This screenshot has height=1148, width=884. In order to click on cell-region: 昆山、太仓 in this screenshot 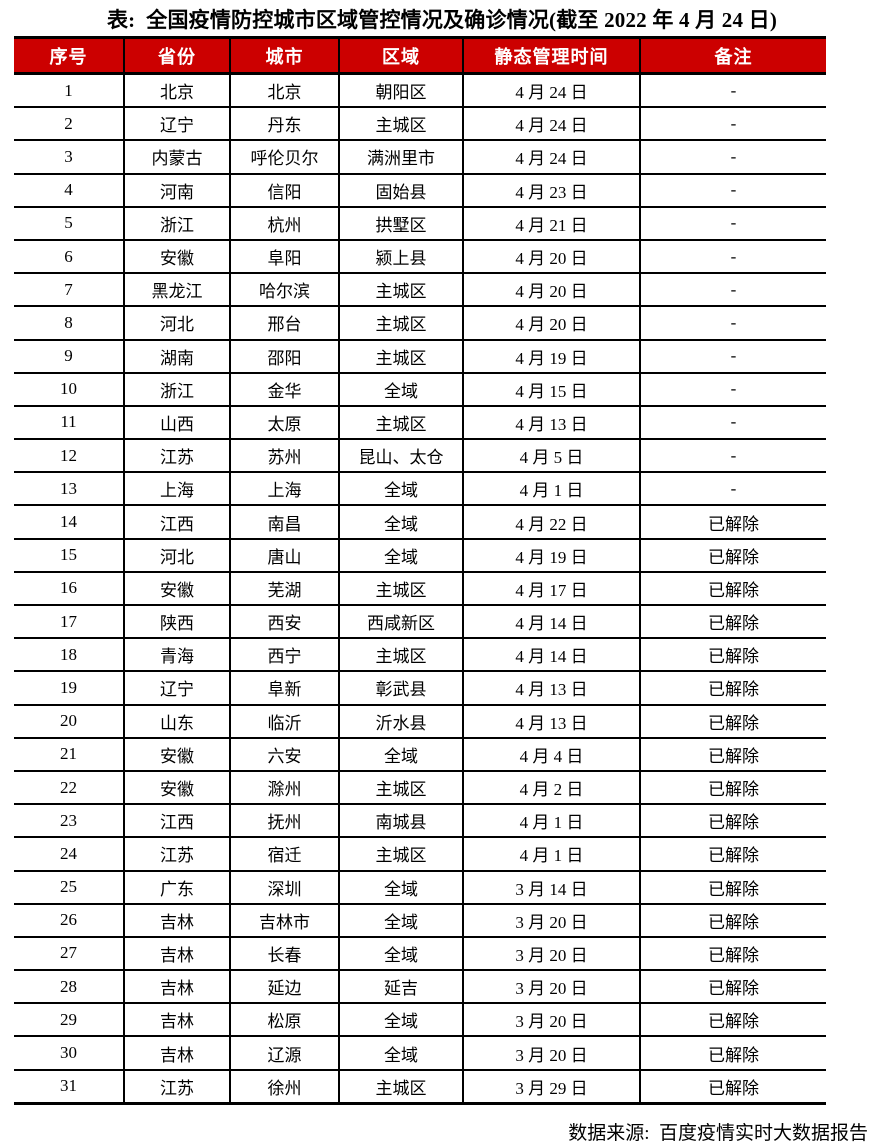, I will do `click(400, 456)`.